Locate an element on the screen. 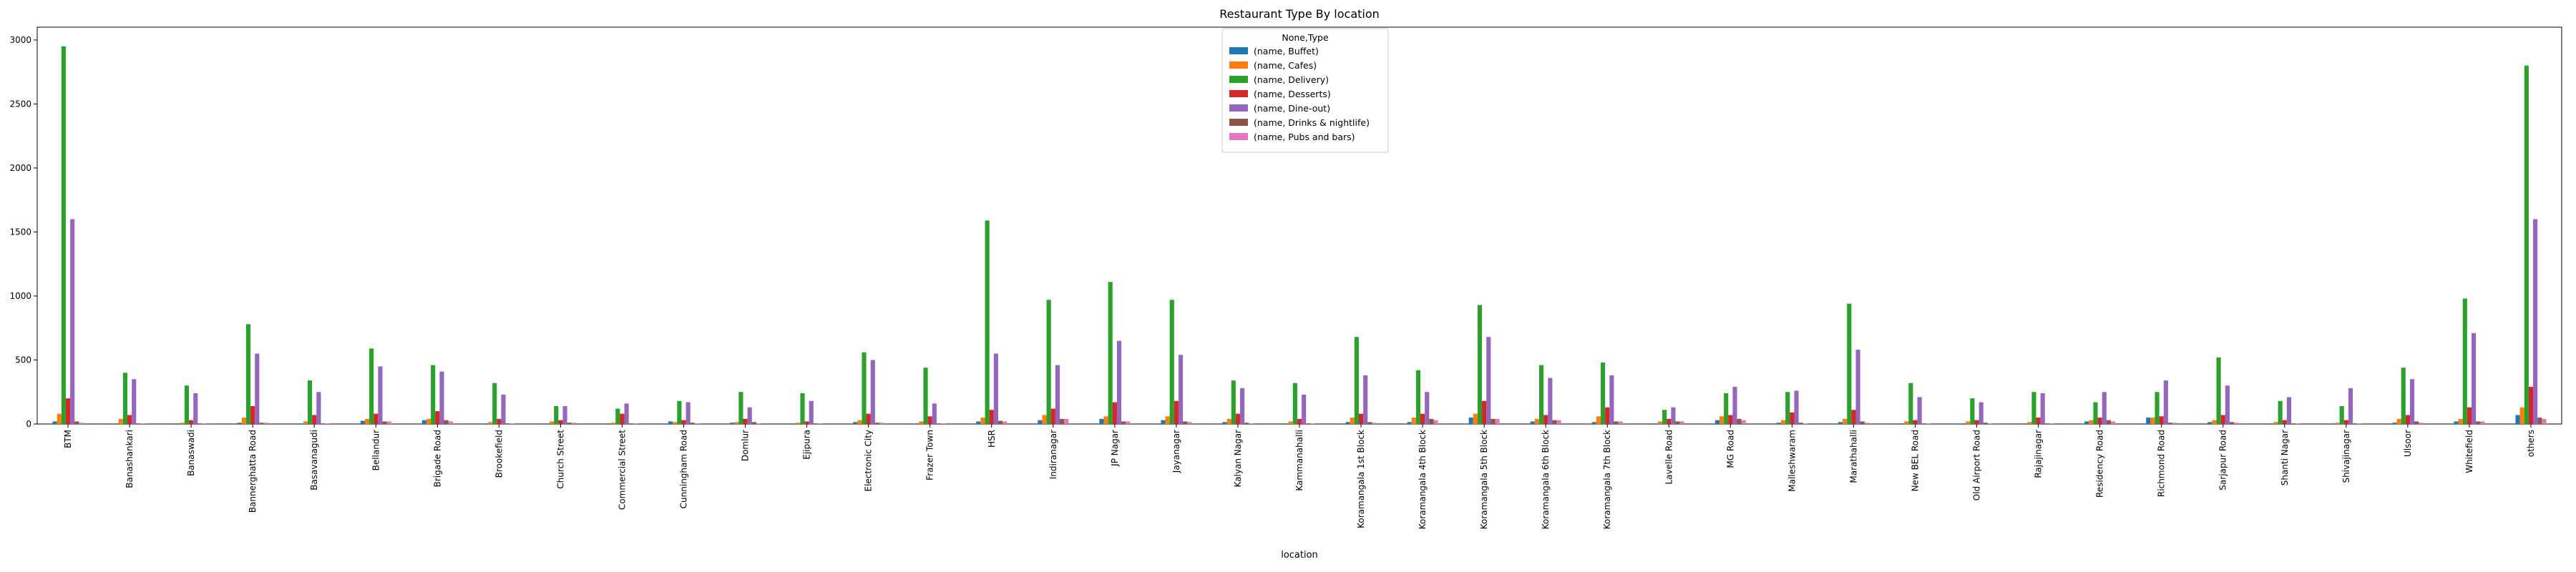 Image resolution: width=2576 pixels, height=572 pixels. x-tick-label: Electronic City is located at coordinates (869, 460).